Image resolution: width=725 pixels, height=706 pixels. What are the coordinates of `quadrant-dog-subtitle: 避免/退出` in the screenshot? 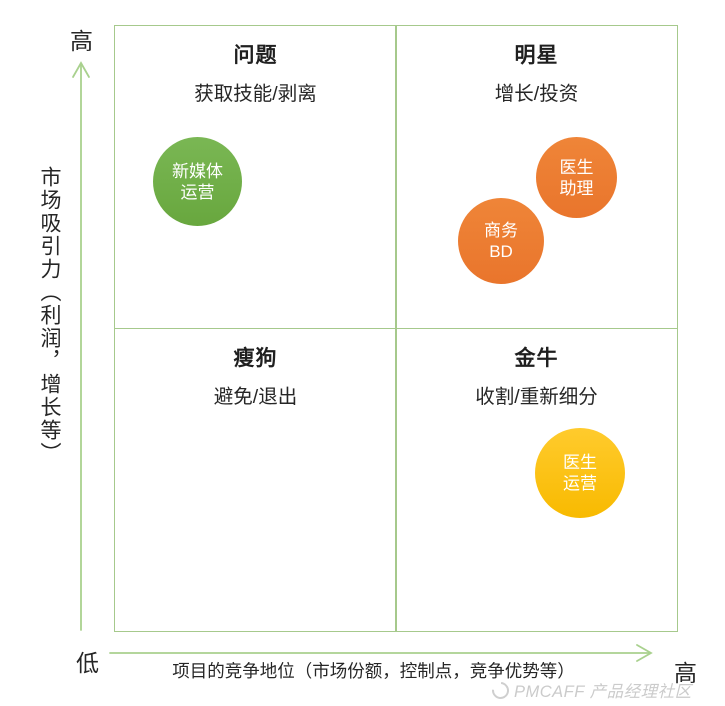 It's located at (255, 396).